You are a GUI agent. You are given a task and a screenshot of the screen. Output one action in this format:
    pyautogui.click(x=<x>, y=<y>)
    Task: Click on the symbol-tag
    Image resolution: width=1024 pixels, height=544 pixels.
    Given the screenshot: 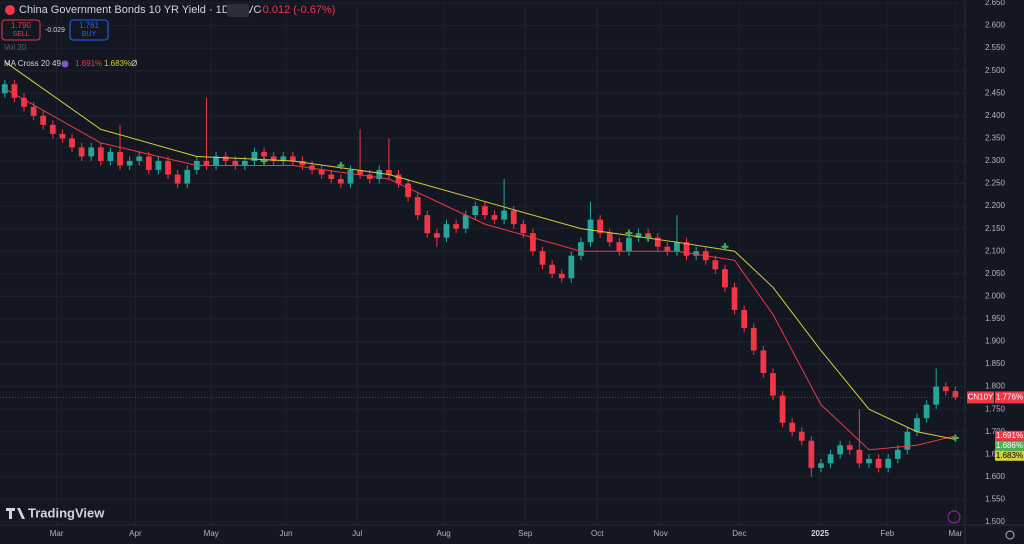 What is the action you would take?
    pyautogui.click(x=980, y=397)
    